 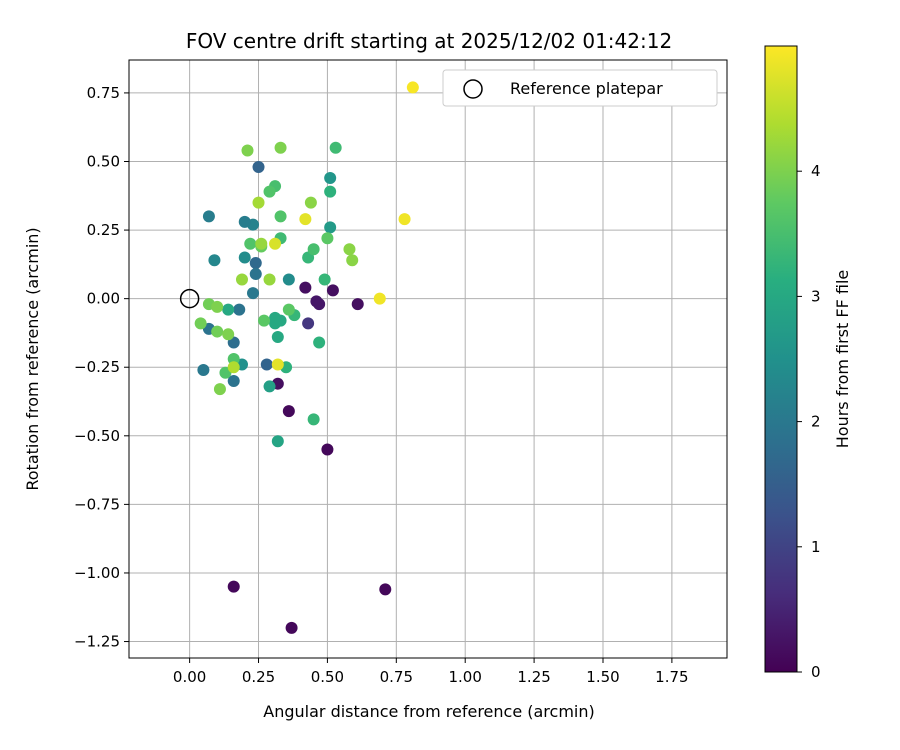 What do you see at coordinates (428, 711) in the screenshot?
I see `x-axis-label: Angular distance from reference (arcmin)` at bounding box center [428, 711].